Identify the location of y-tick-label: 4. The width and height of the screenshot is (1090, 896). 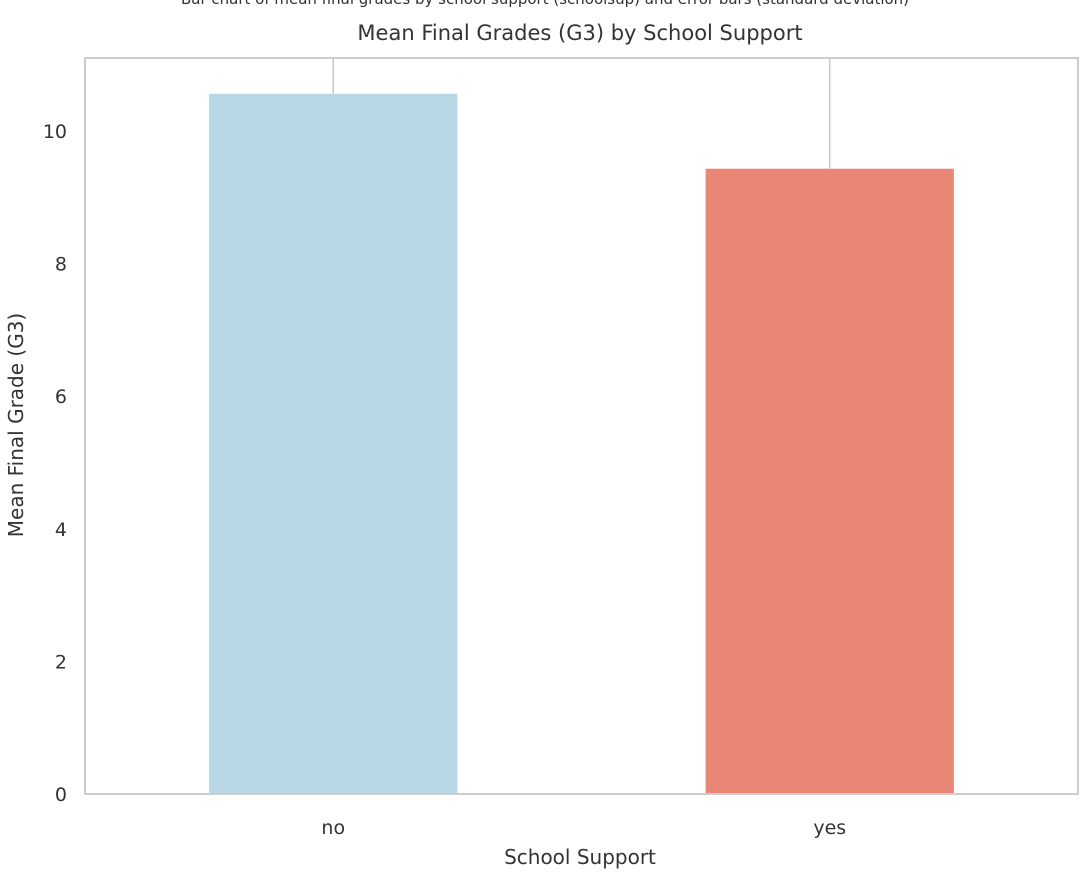
(61, 530).